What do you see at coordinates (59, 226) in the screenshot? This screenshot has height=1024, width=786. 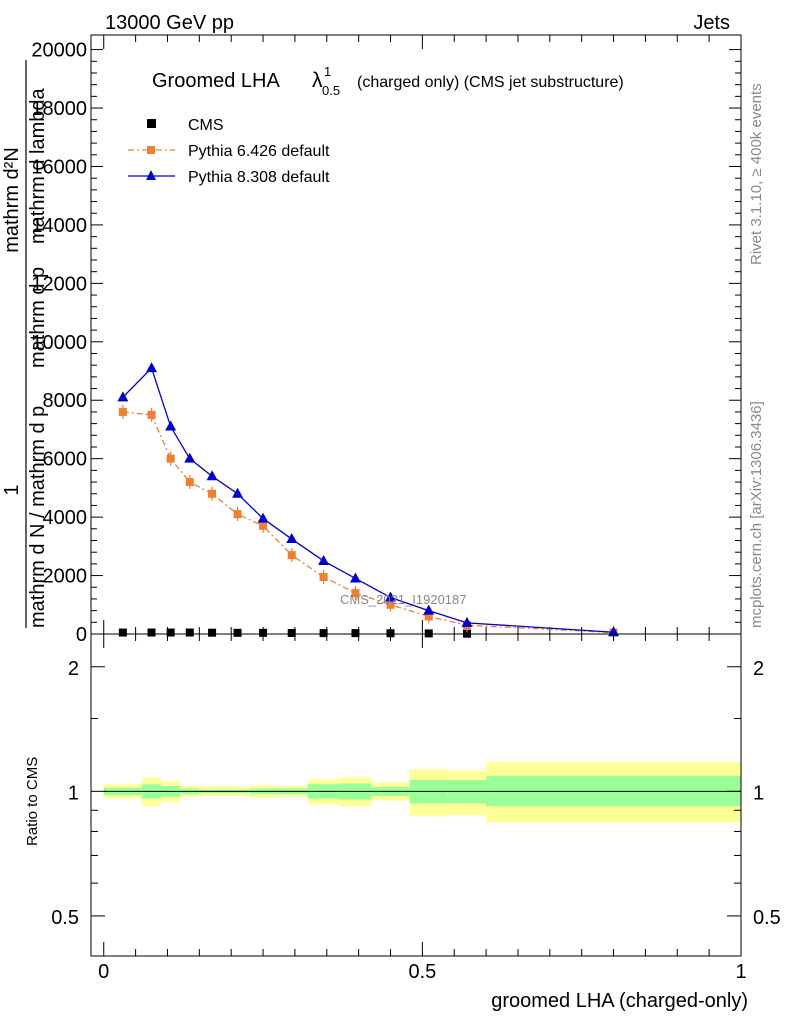 I see `main-ytick-label: 14000` at bounding box center [59, 226].